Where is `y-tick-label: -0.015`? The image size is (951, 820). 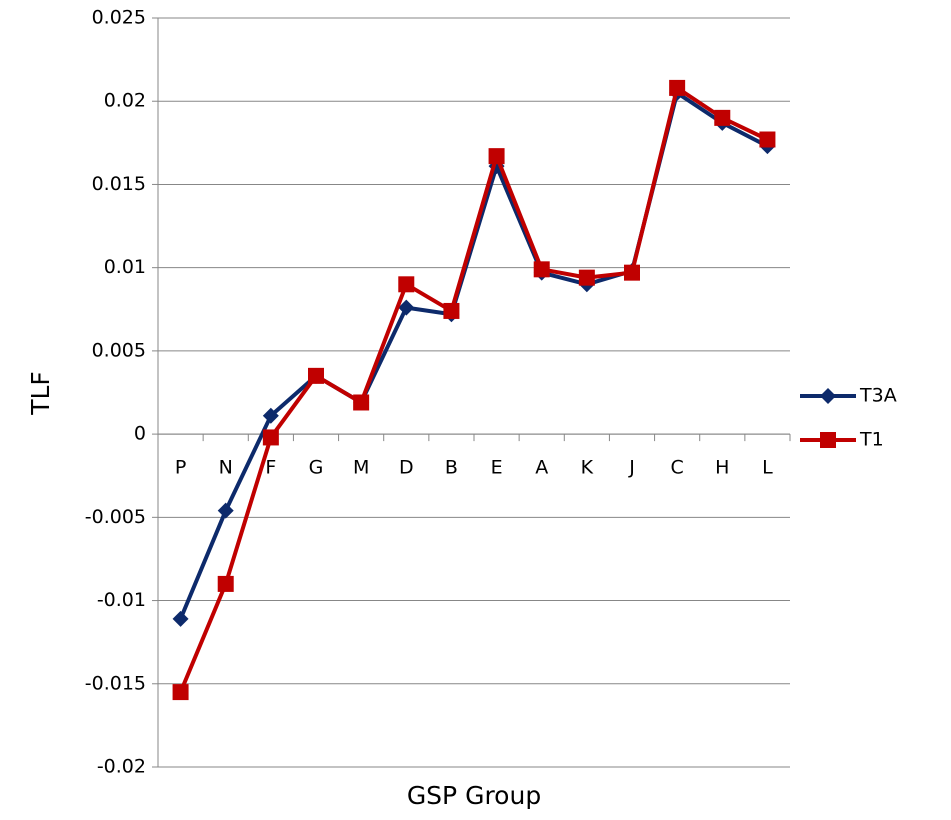 y-tick-label: -0.015 is located at coordinates (115, 683).